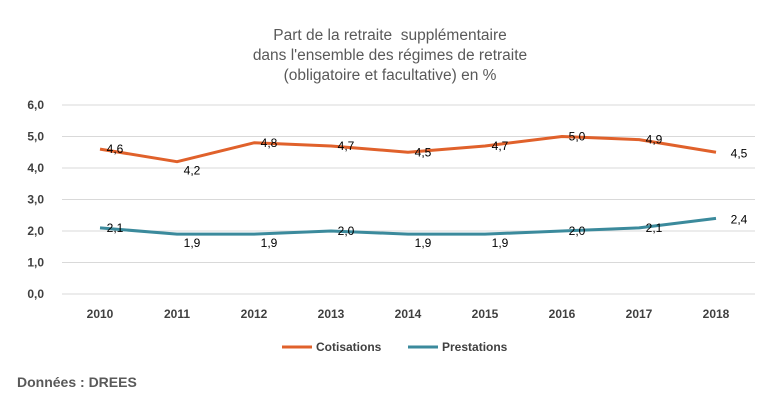  Describe the element at coordinates (739, 219) in the screenshot. I see `data-label: 2,4` at that location.